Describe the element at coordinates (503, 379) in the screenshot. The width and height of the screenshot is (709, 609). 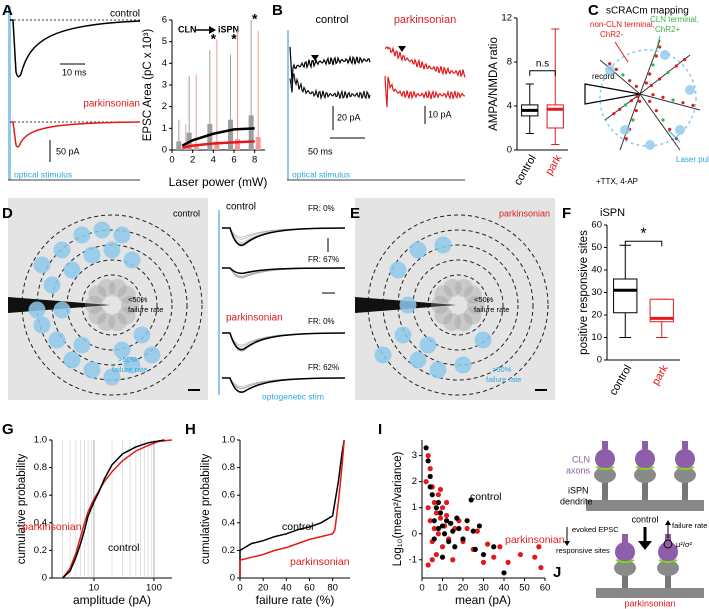
I see `annotation: failure rate` at that location.